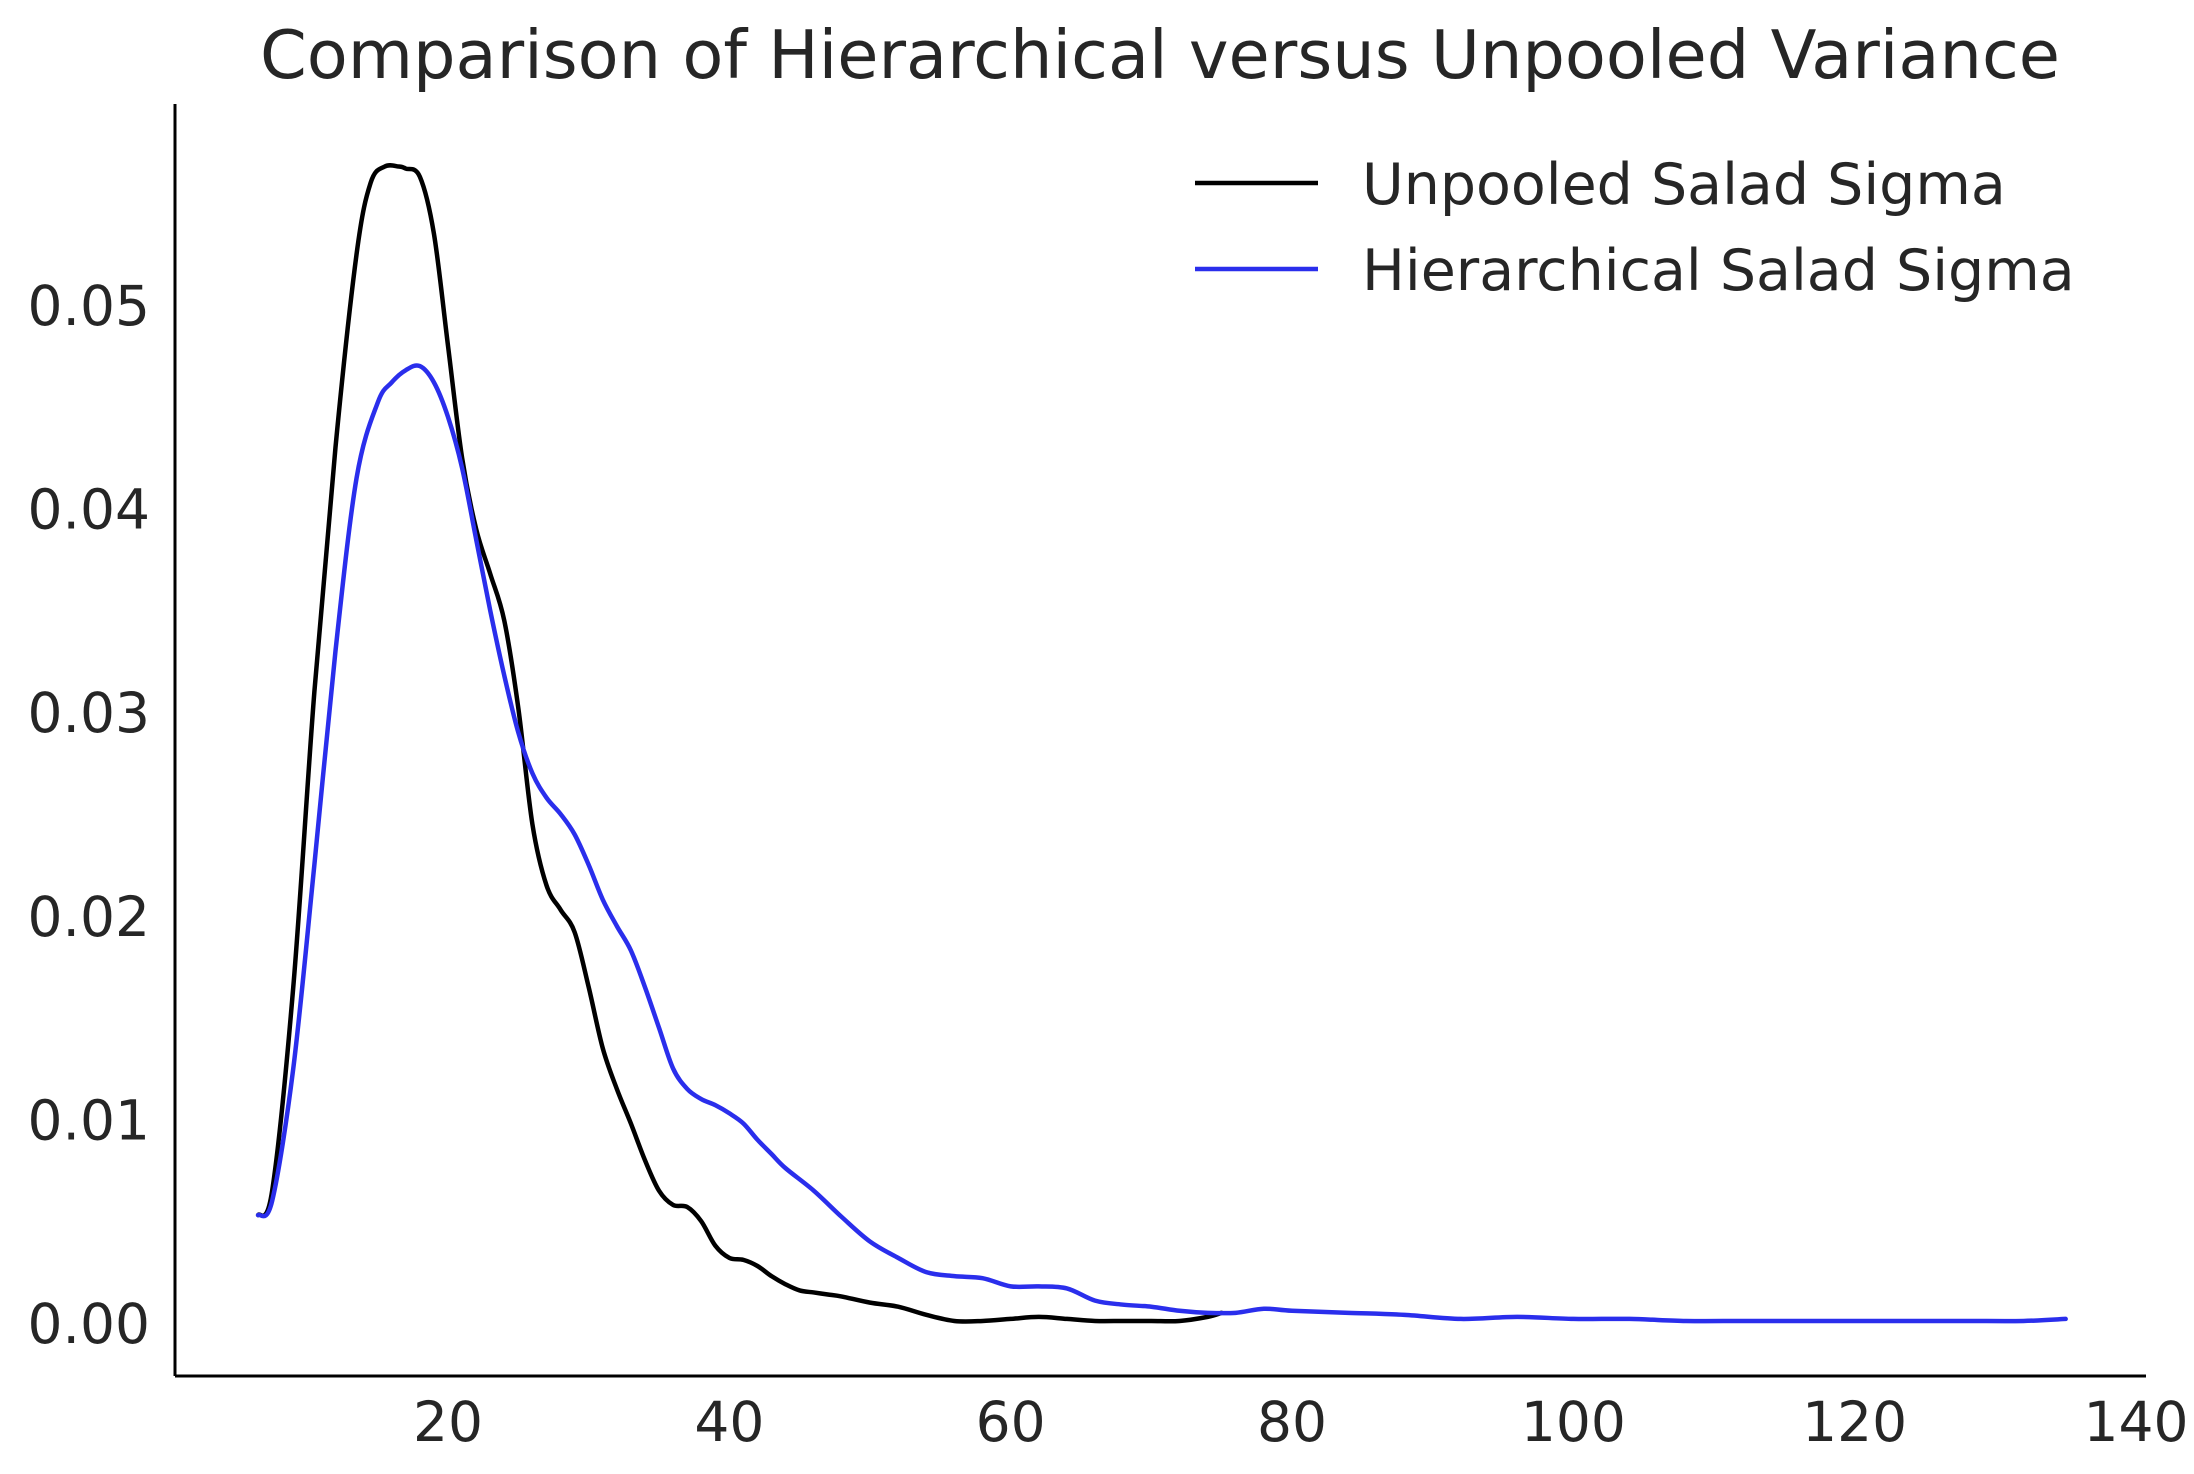 This screenshot has width=2194, height=1474. I want to click on x-tick-label: 140, so click(2136, 1422).